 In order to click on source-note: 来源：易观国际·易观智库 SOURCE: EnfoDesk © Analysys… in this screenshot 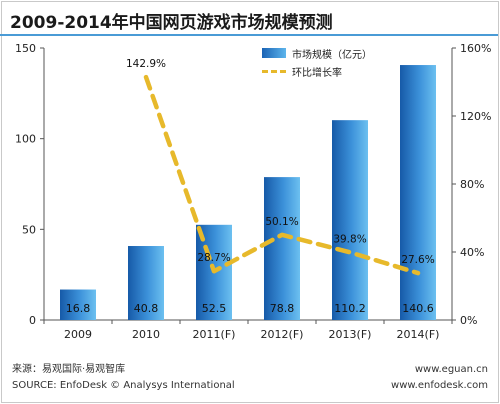, I will do `click(123, 378)`.